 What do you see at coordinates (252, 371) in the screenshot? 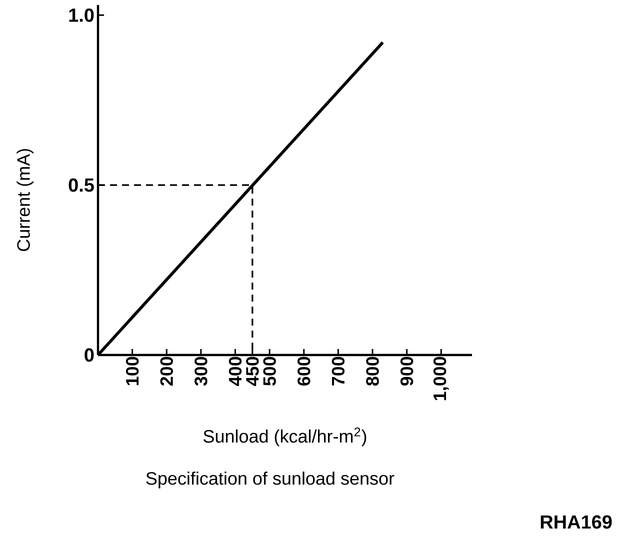
I see `x-tick-label: 450` at bounding box center [252, 371].